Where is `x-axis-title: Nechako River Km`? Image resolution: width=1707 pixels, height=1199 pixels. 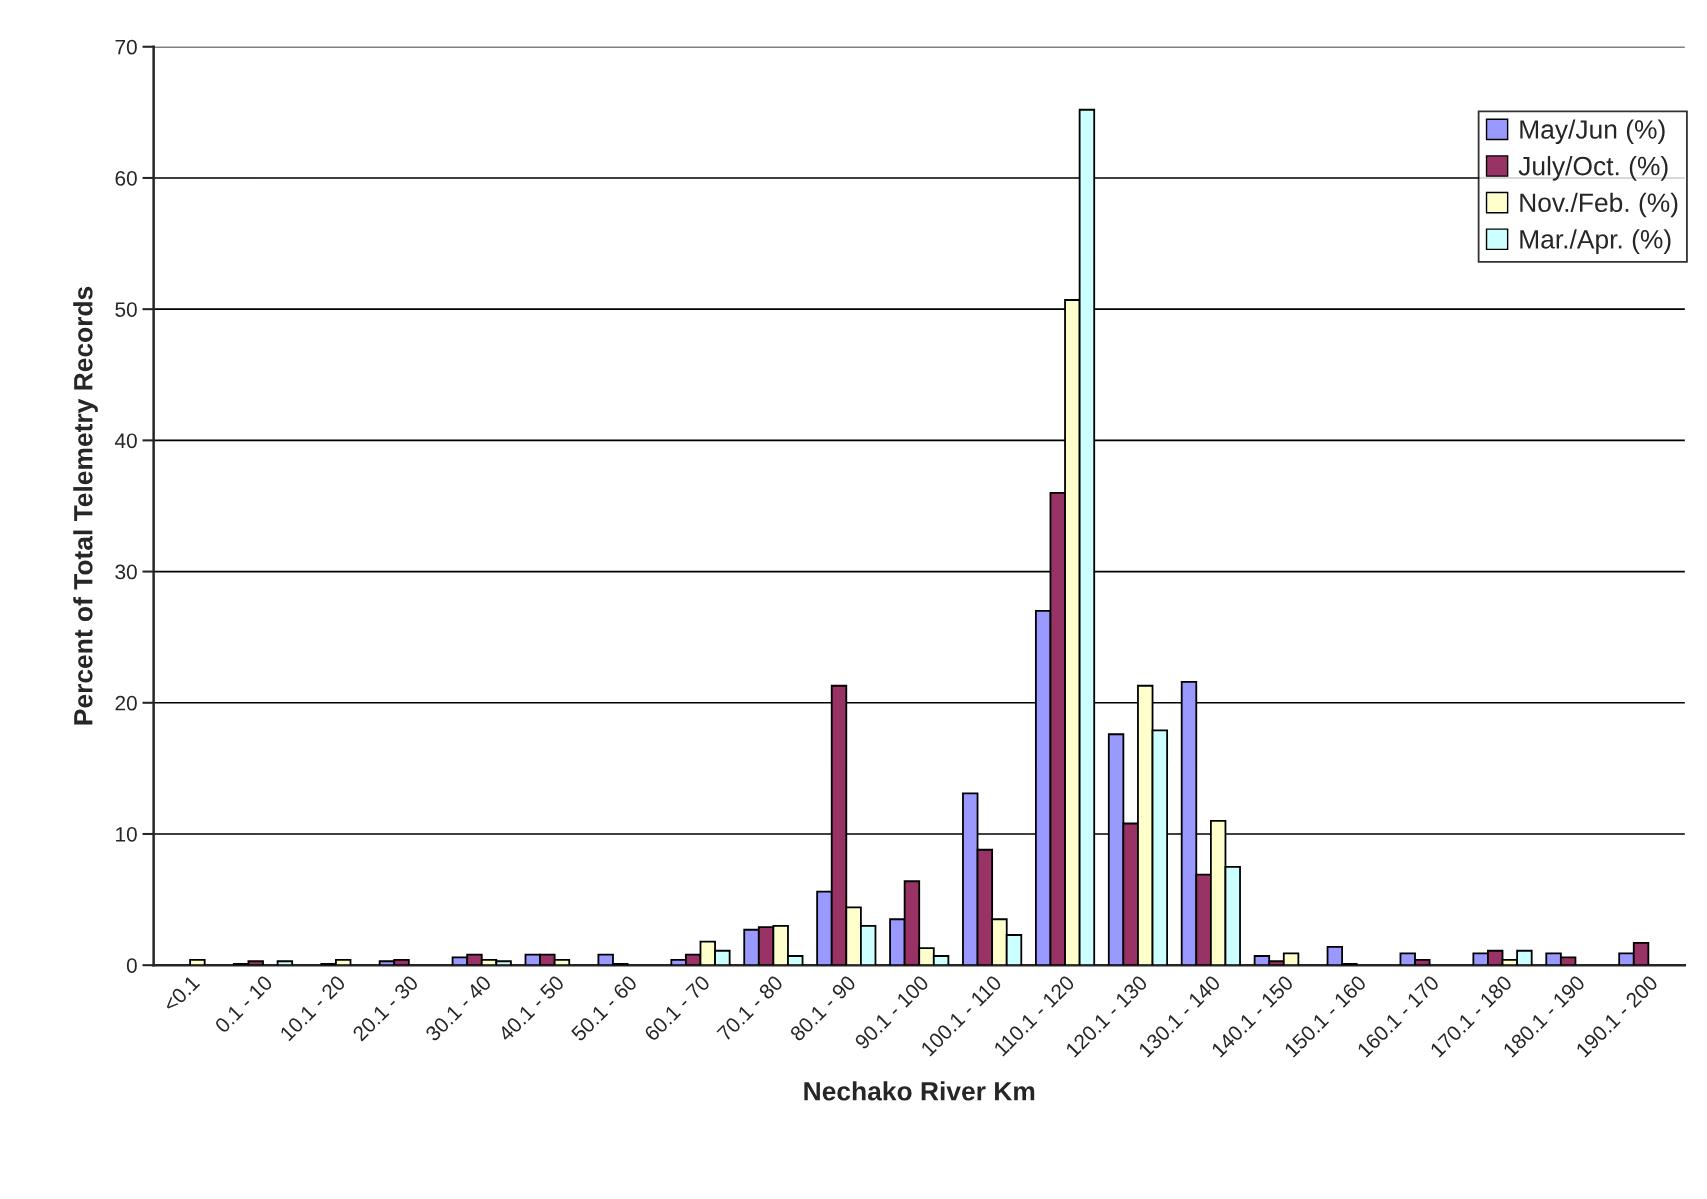
x-axis-title: Nechako River Km is located at coordinates (919, 1091).